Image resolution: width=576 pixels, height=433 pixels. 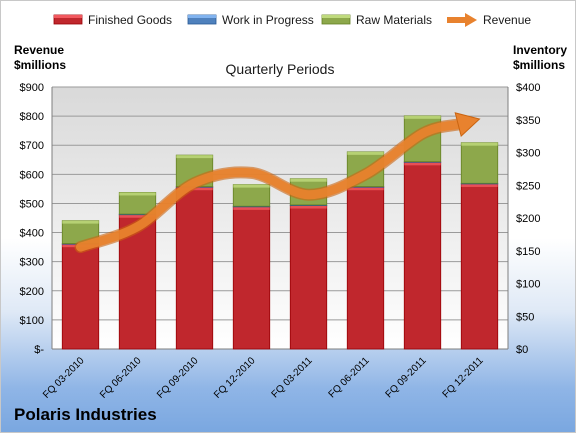 I want to click on left-tick-label: $600, so click(x=32, y=175).